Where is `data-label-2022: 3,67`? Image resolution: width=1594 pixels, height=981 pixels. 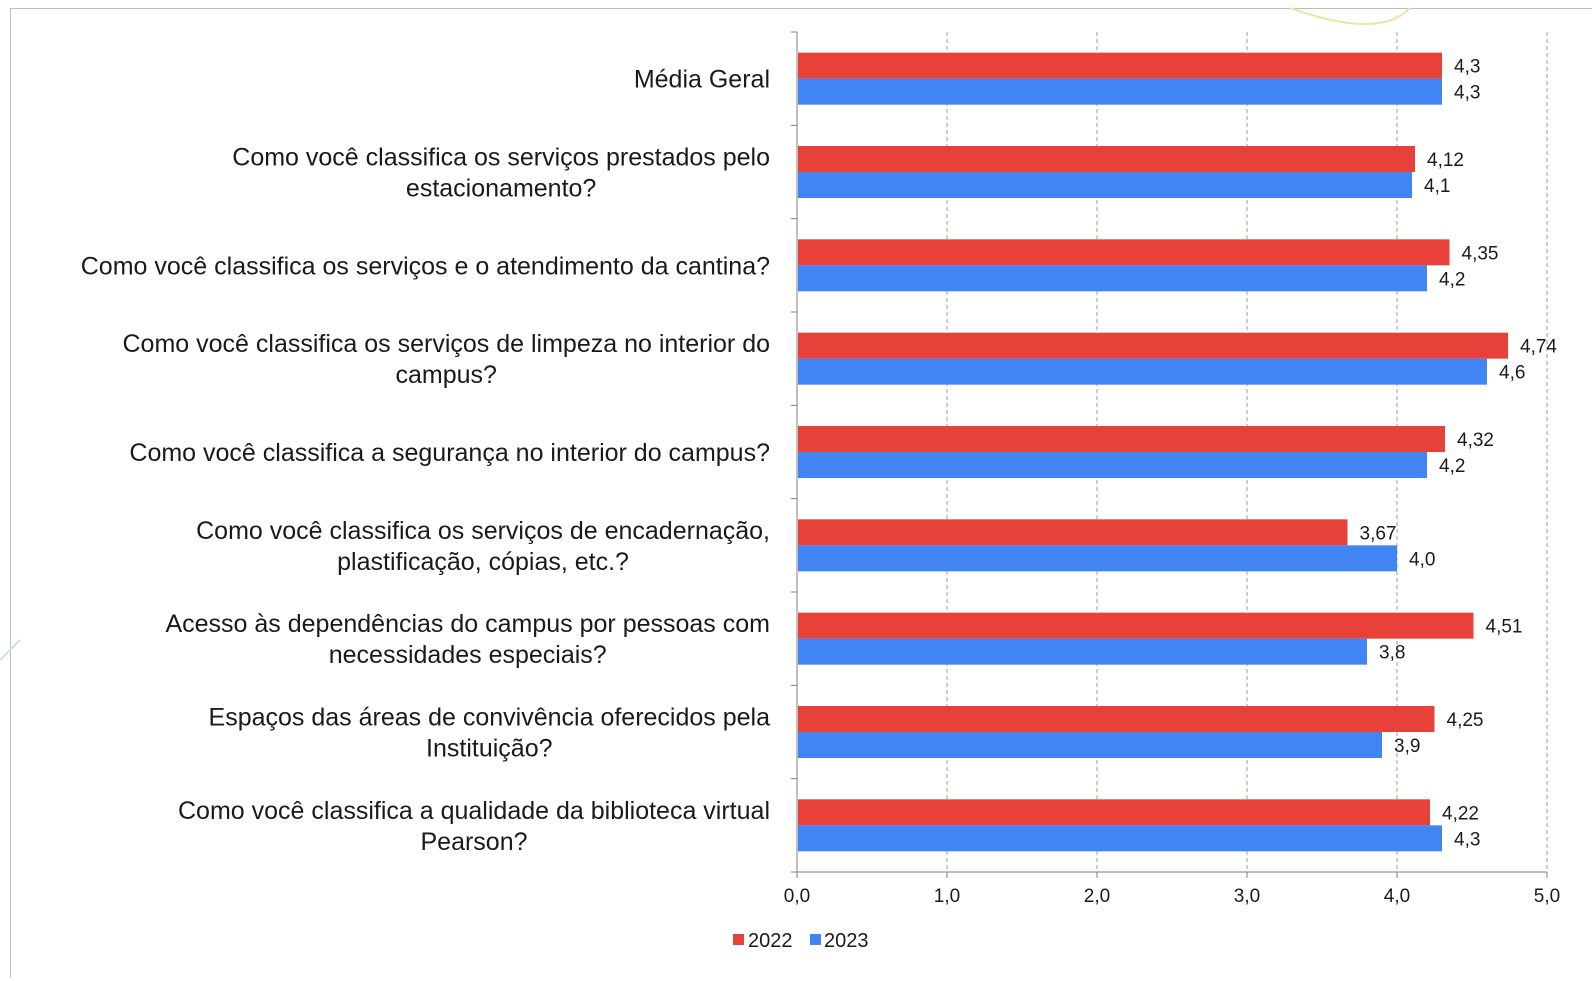
data-label-2022: 3,67 is located at coordinates (1378, 533).